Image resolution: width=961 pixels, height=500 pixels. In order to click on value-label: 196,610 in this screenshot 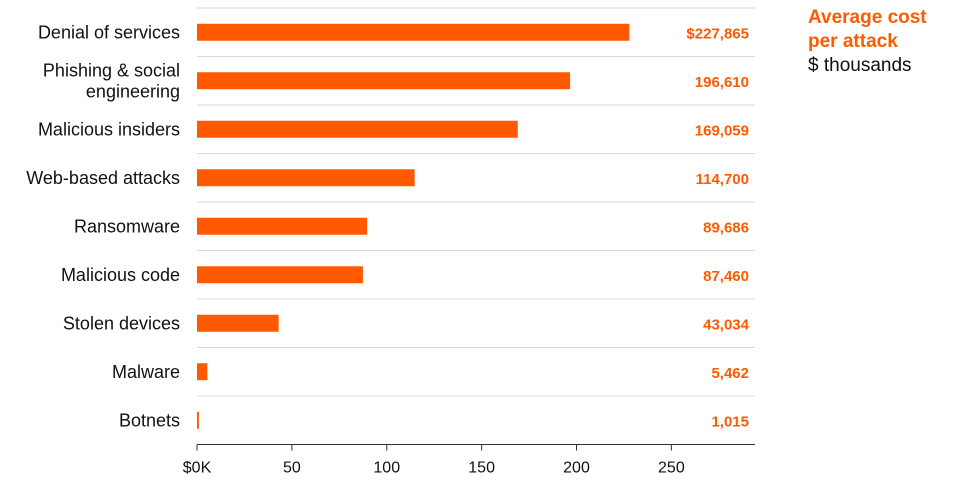, I will do `click(722, 82)`.